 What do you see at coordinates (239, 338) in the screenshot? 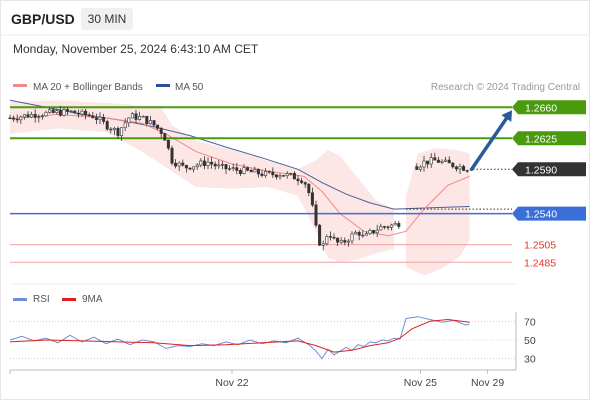
I see `rsi-line` at bounding box center [239, 338].